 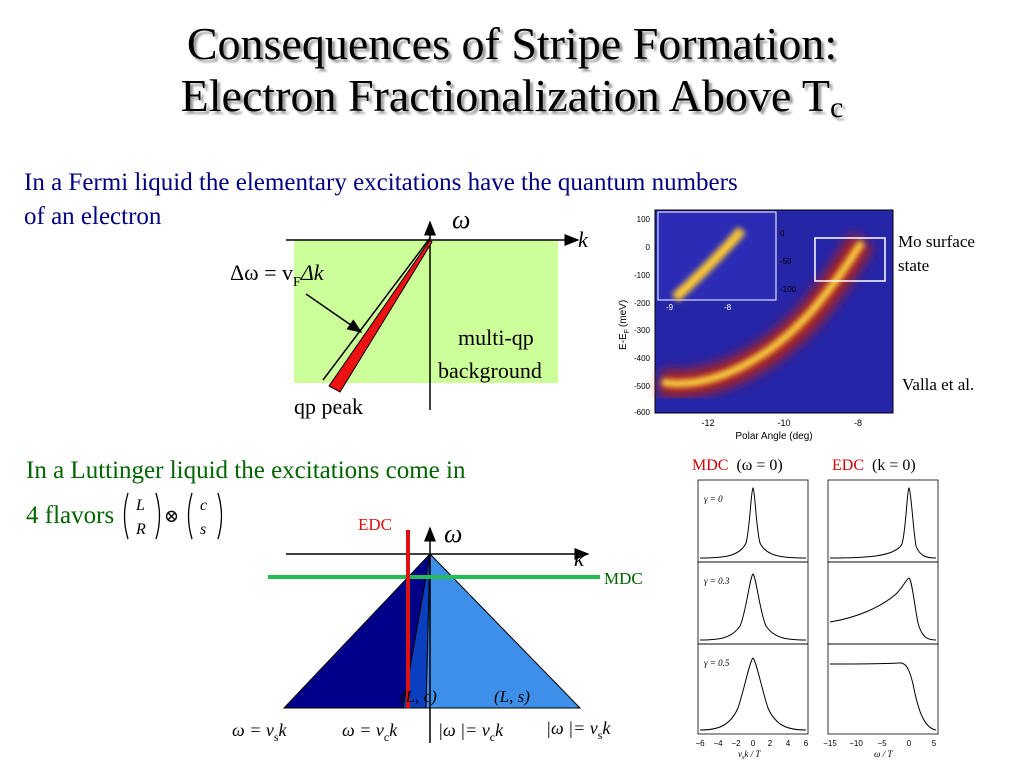 What do you see at coordinates (126, 516) in the screenshot?
I see `matrix-left-paren-open` at bounding box center [126, 516].